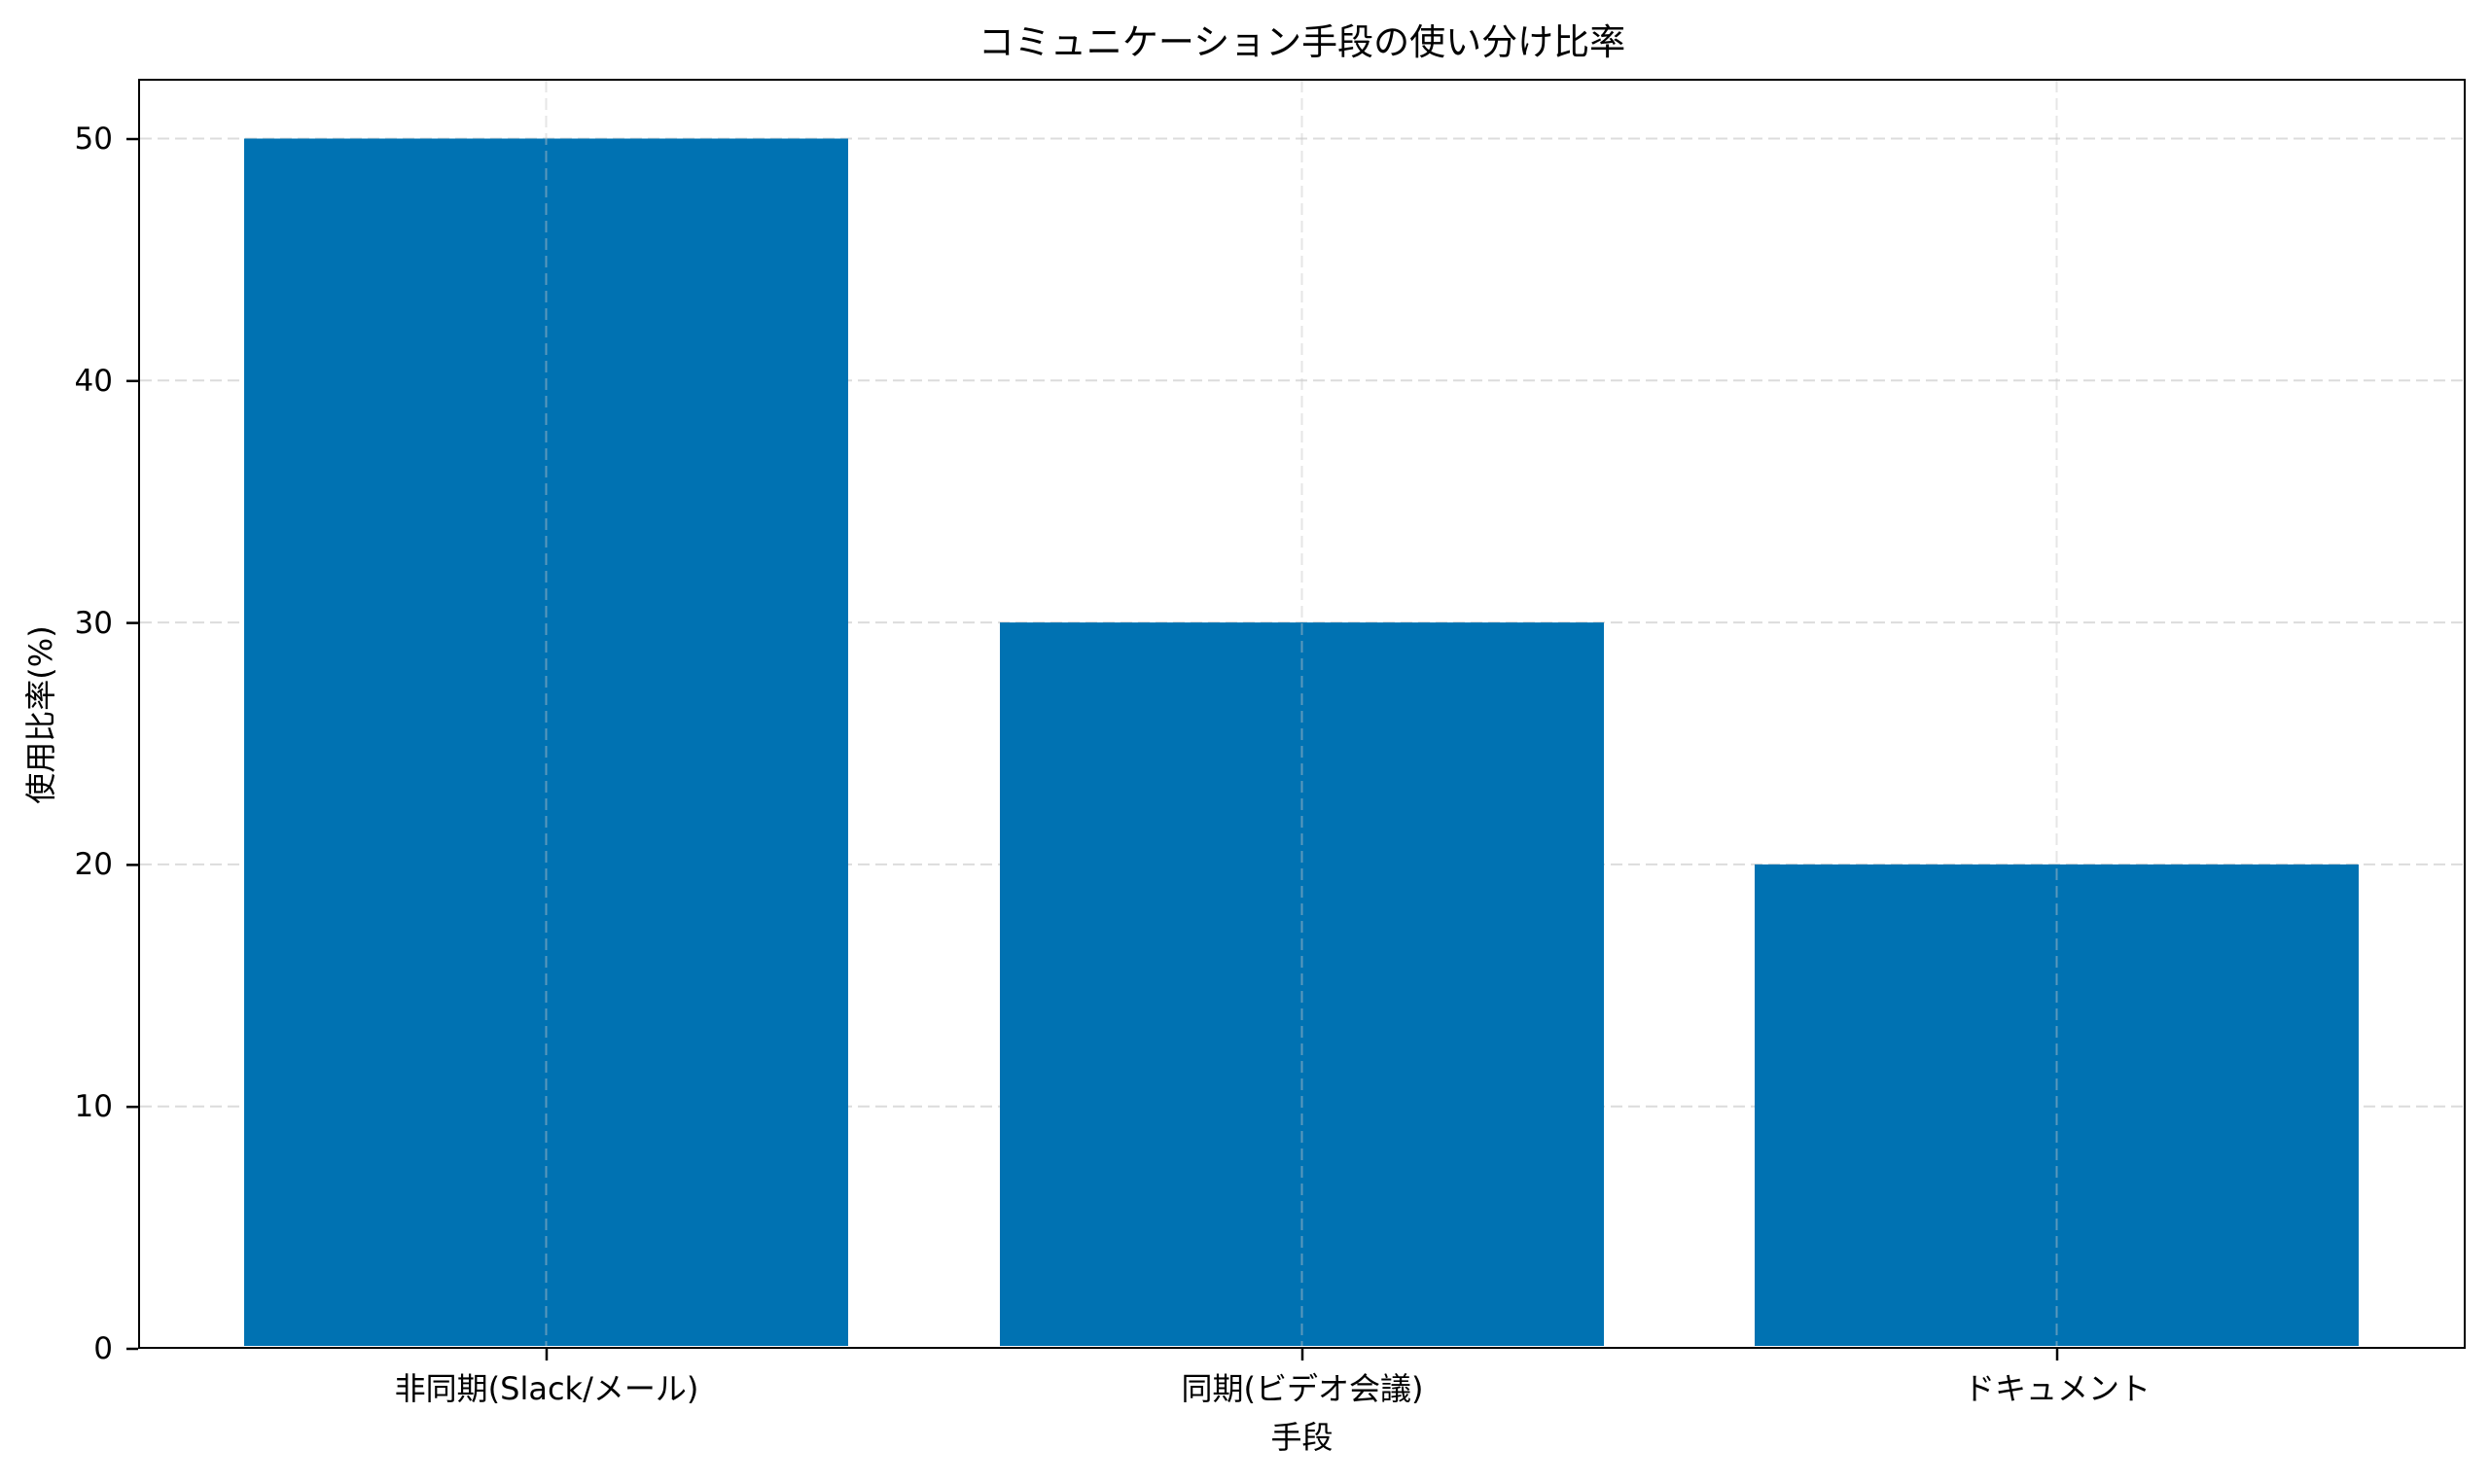  What do you see at coordinates (546, 1389) in the screenshot?
I see `x-tick-label: 非同期(Slack/メール)` at bounding box center [546, 1389].